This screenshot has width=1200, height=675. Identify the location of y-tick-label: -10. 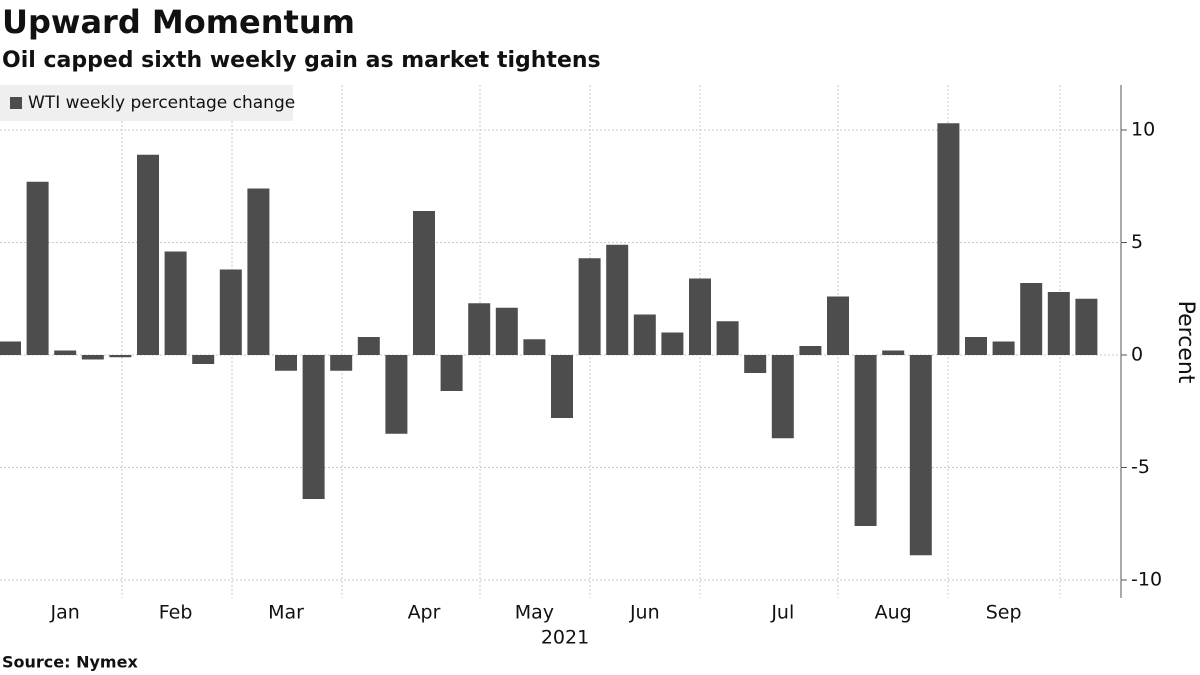
(1146, 580).